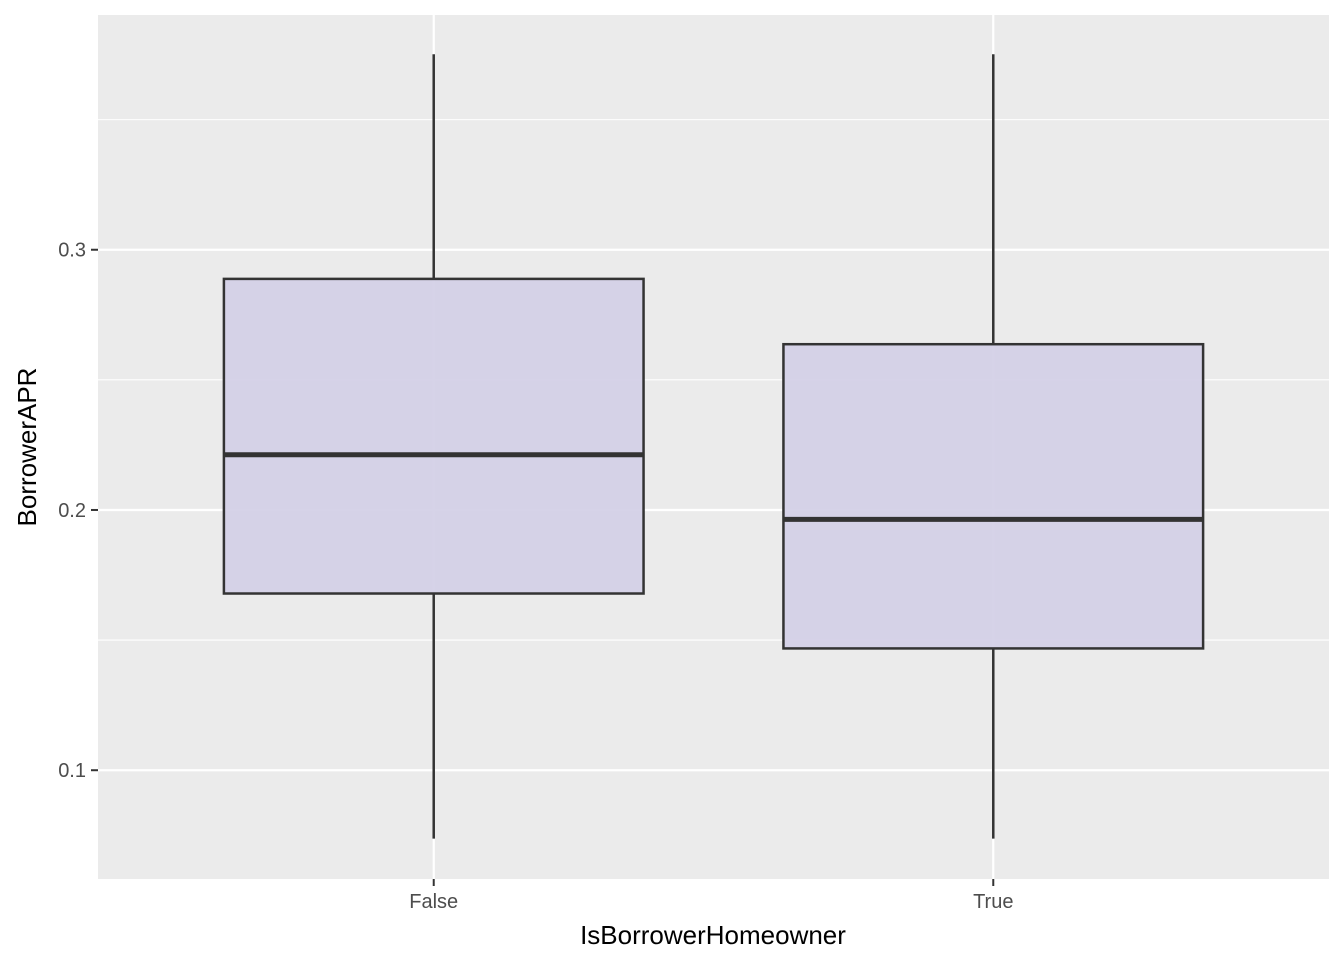 The image size is (1344, 960). I want to click on y-axis: 0.1 0.2 0.3, so click(78, 511).